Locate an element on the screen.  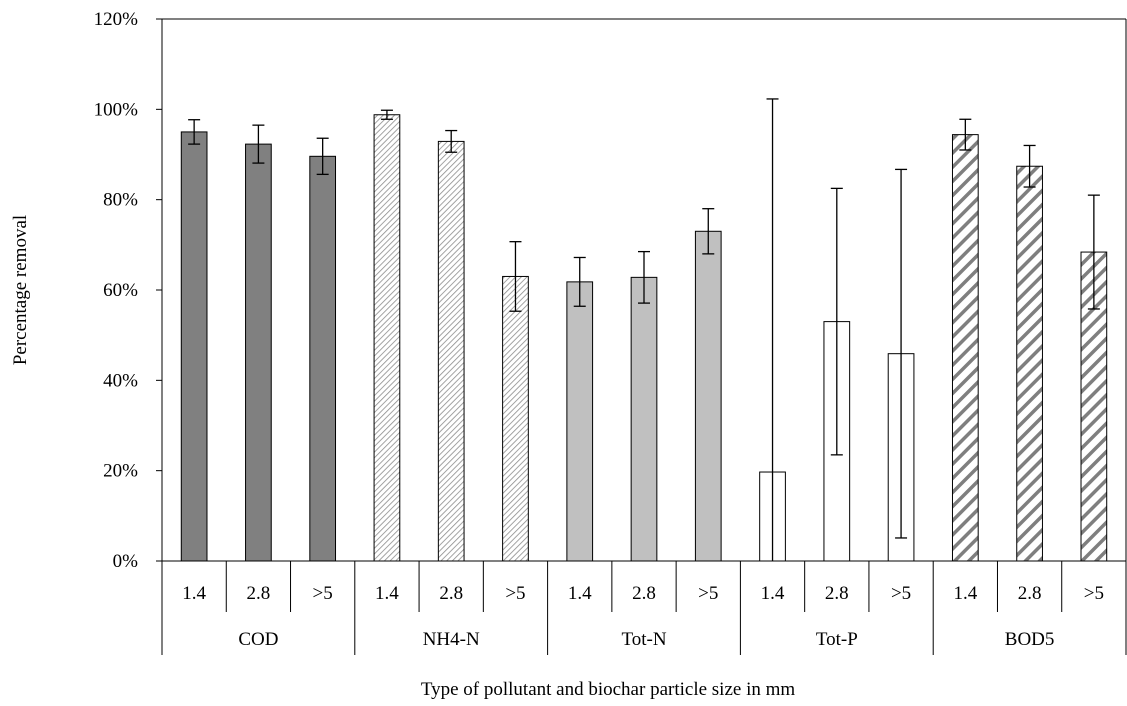
y-tick-label: 100% is located at coordinates (116, 109).